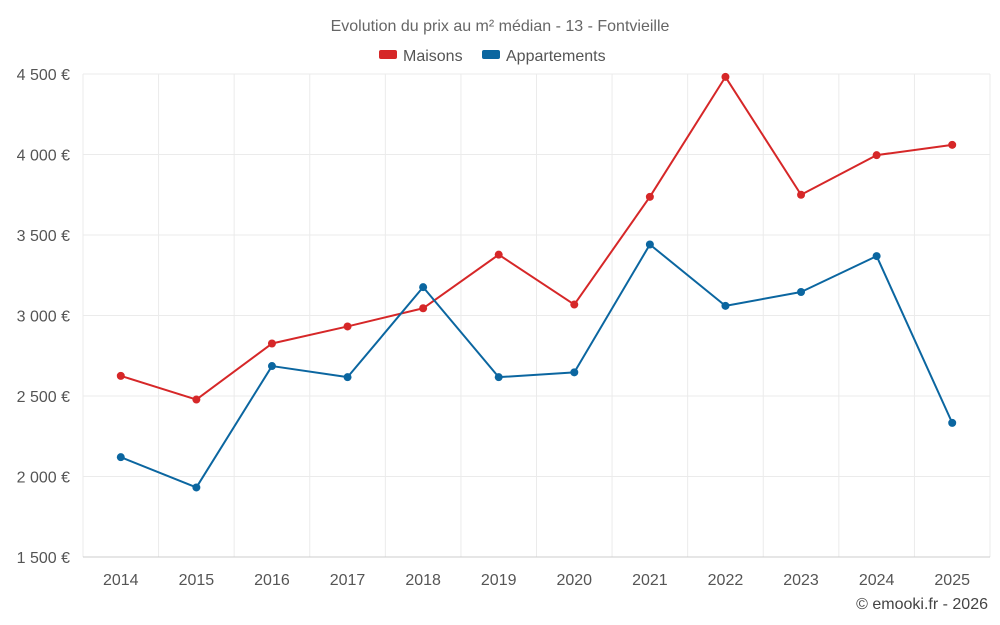  What do you see at coordinates (556, 56) in the screenshot?
I see `legend-label-appartements: Appartements` at bounding box center [556, 56].